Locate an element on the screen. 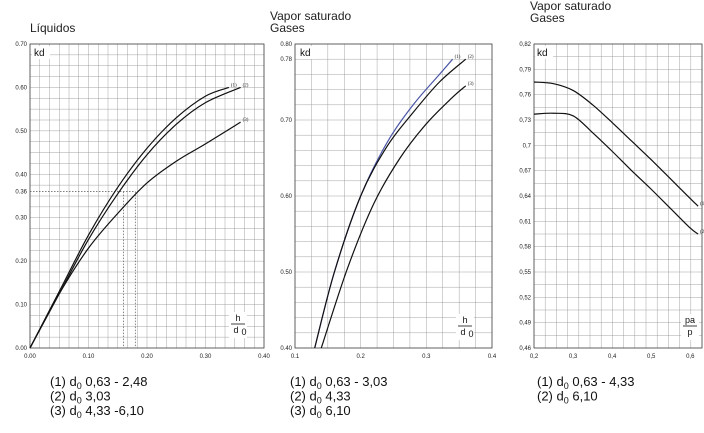  y-tick-label: 0,73 is located at coordinates (525, 121).